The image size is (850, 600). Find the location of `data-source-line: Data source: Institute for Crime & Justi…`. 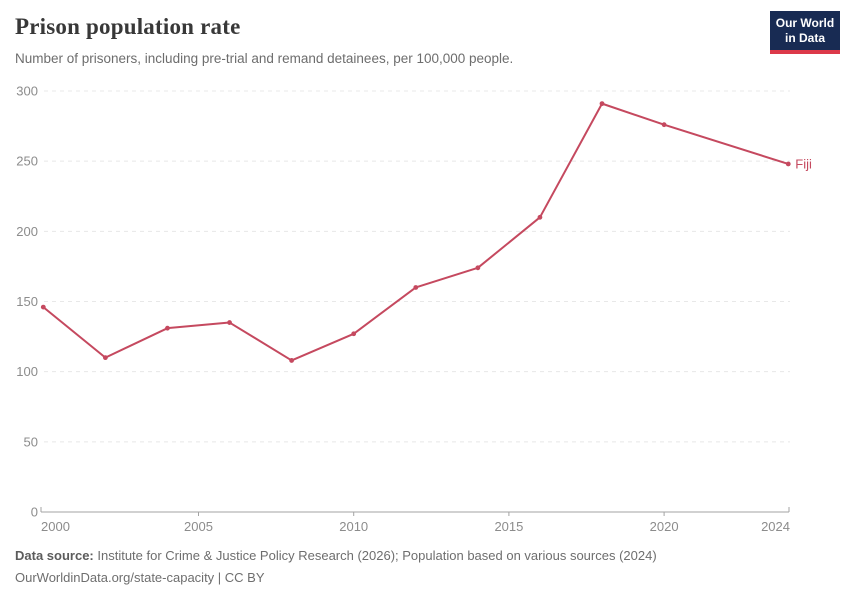

data-source-line: Data source: Institute for Crime & Justi… is located at coordinates (336, 556).